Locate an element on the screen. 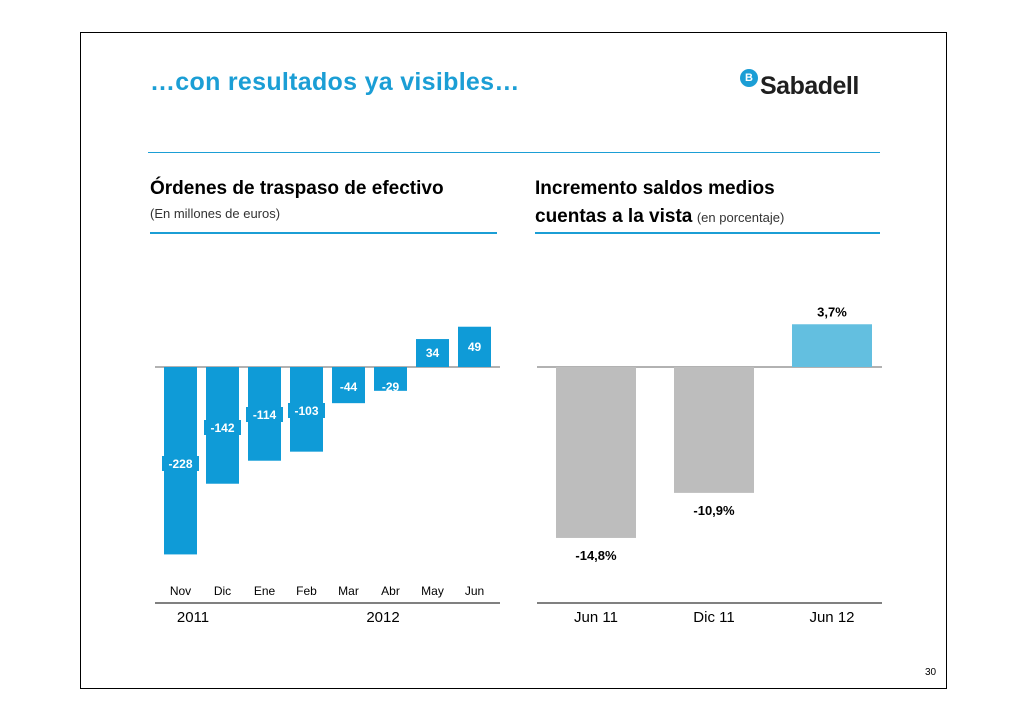  left-x-tick-label: Nov is located at coordinates (180, 591).